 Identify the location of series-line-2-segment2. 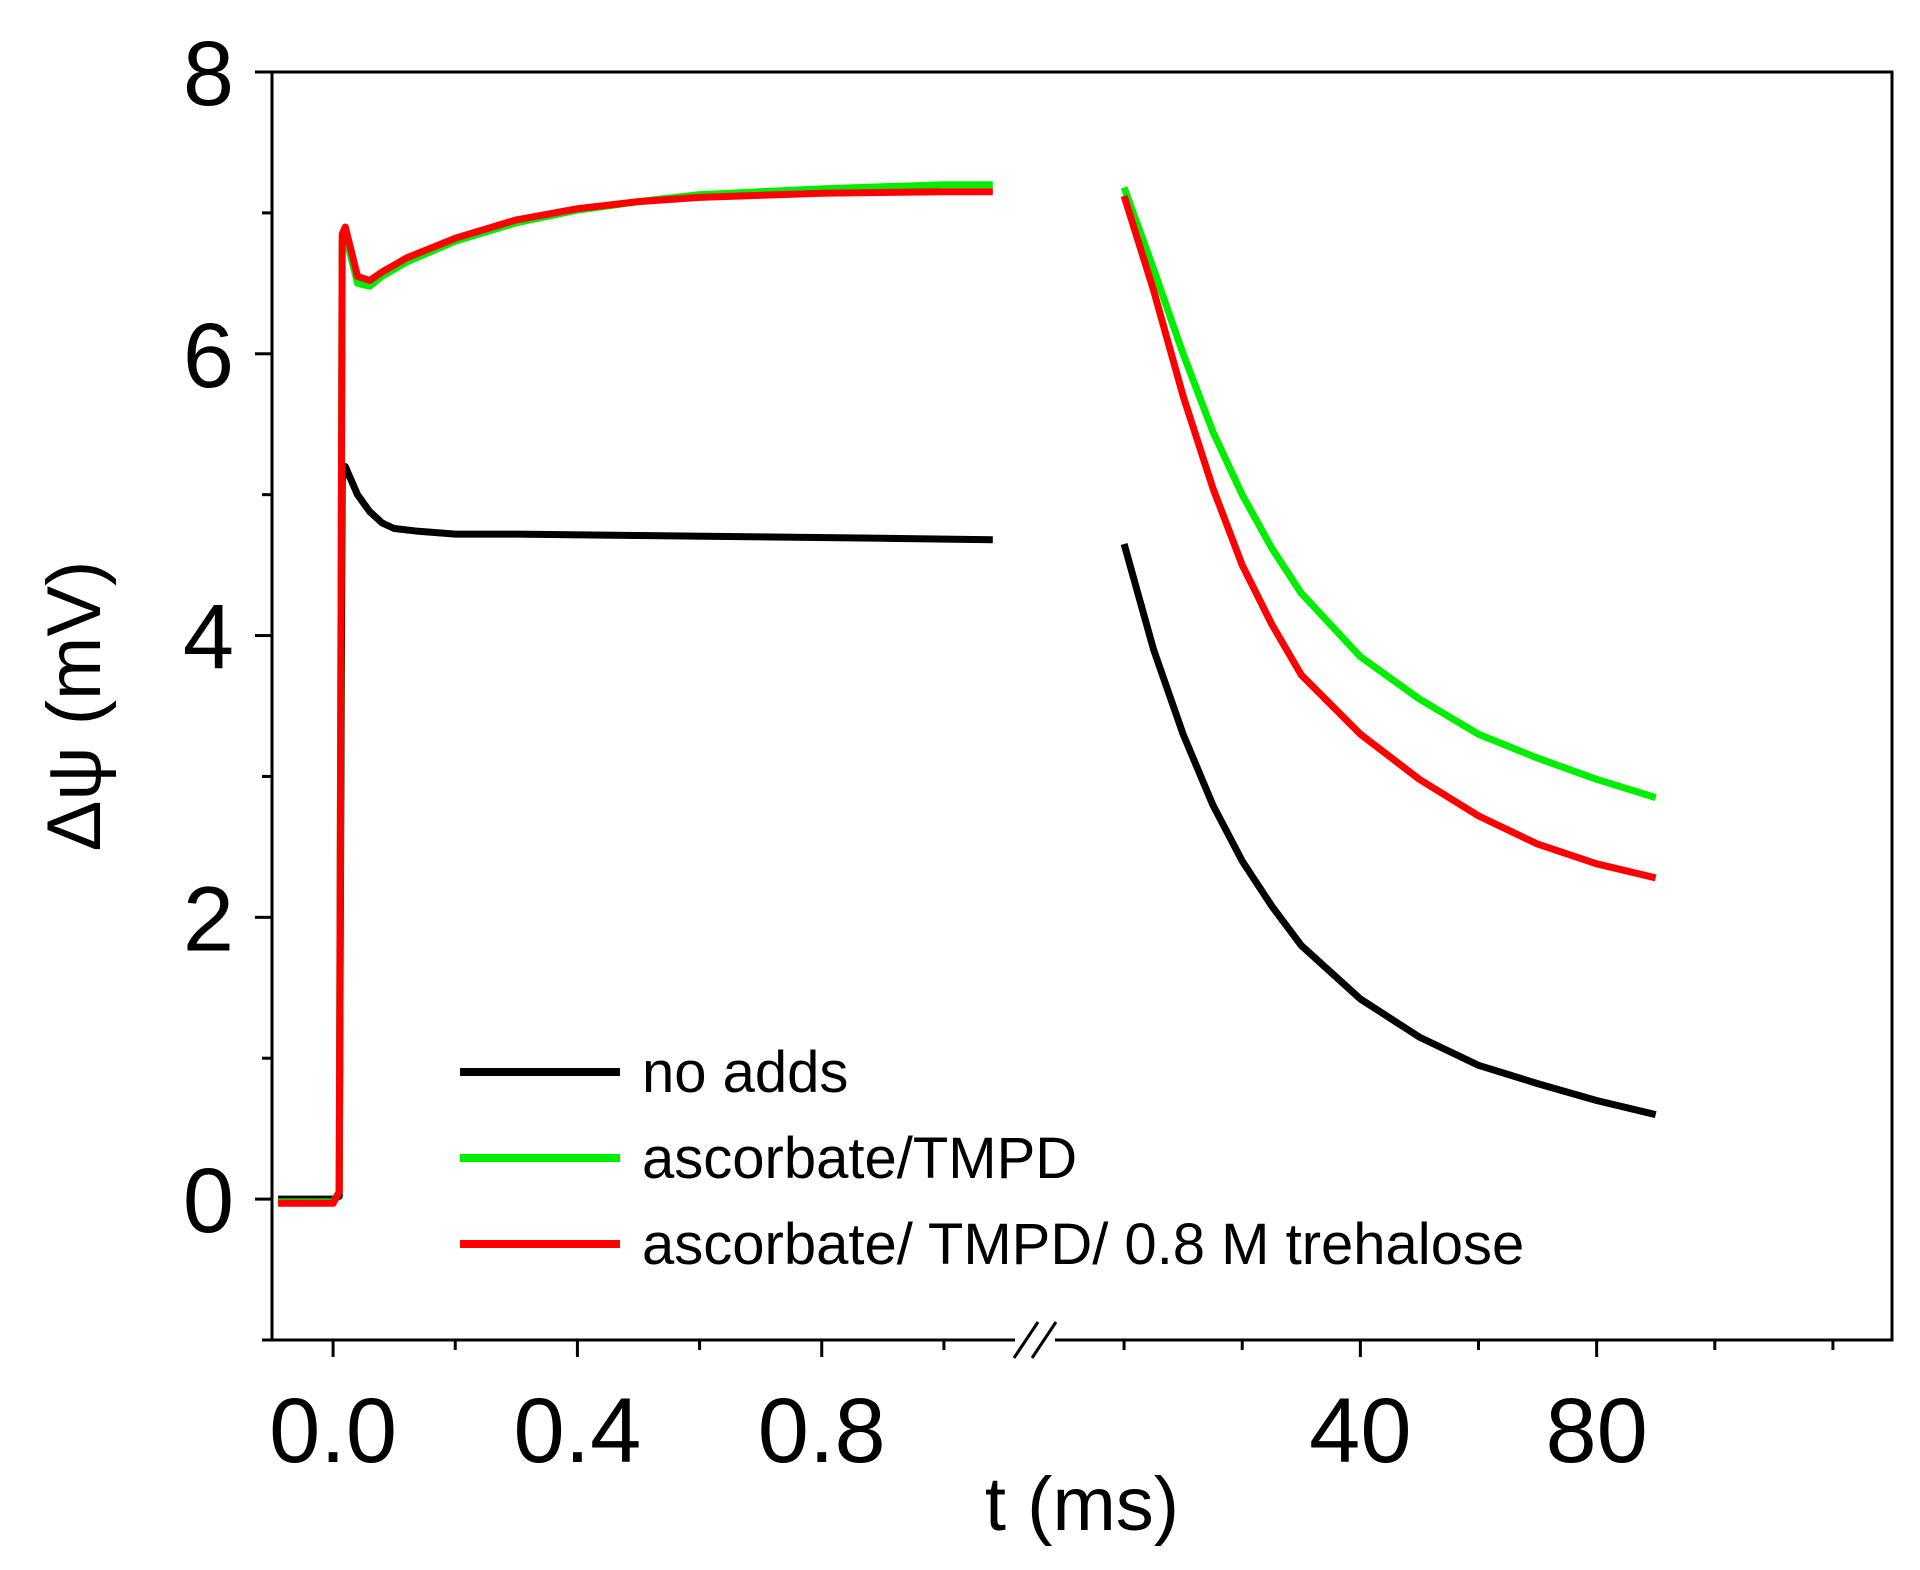
(1388, 493).